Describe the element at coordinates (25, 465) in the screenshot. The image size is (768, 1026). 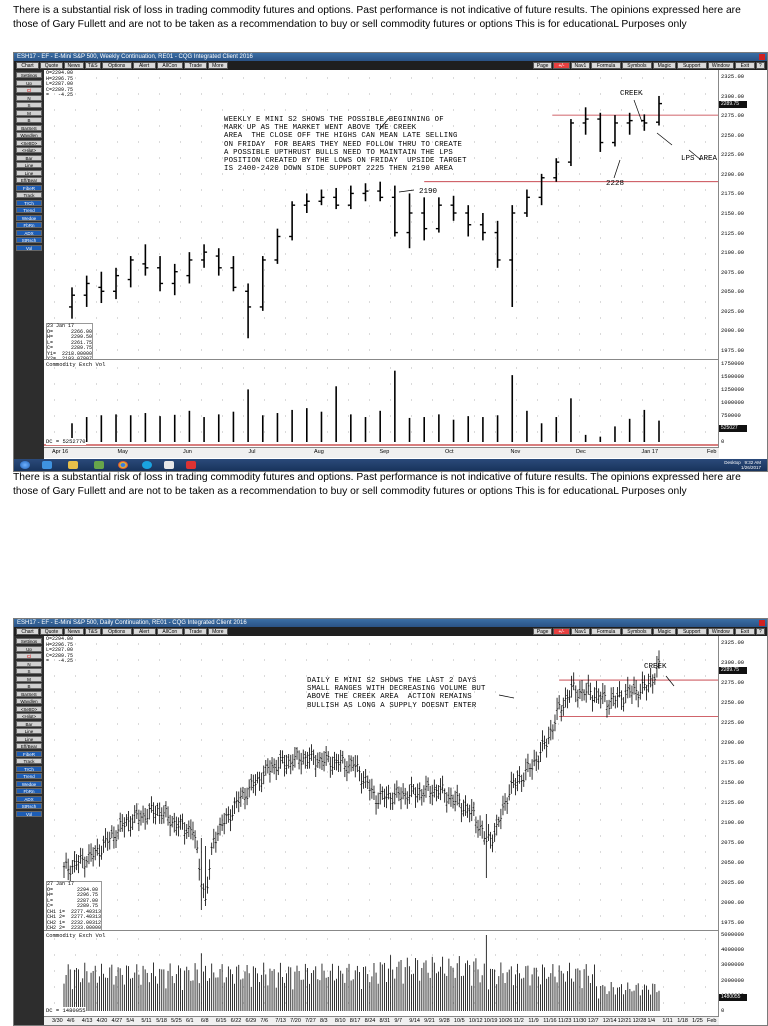
I see `start-icon` at that location.